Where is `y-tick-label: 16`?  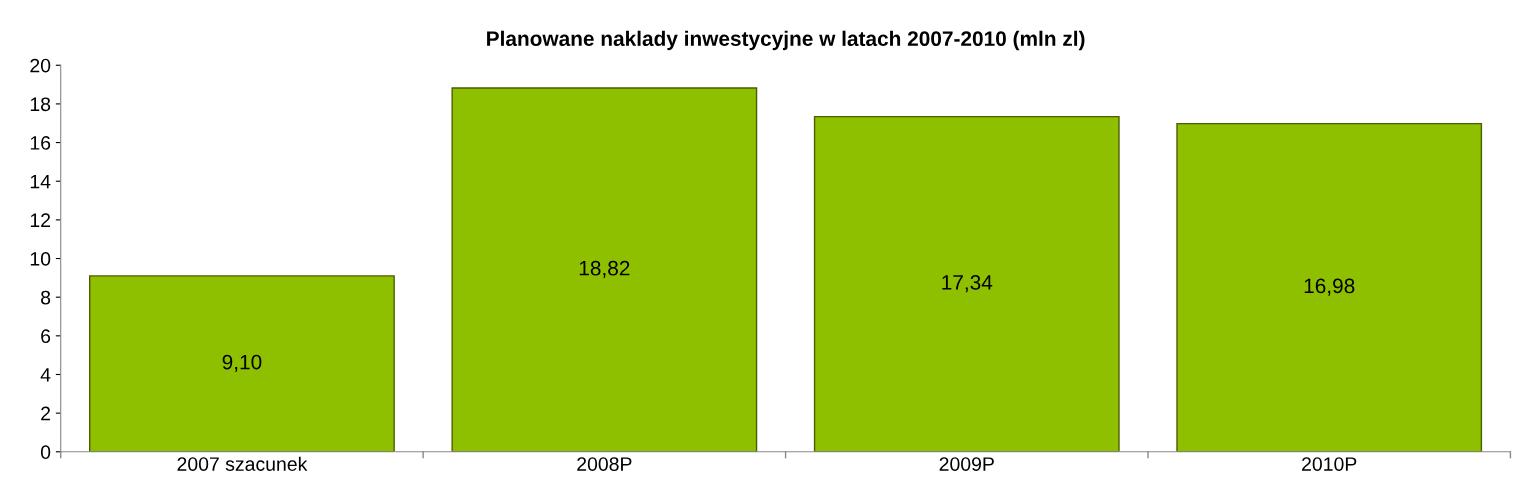
y-tick-label: 16 is located at coordinates (40, 143).